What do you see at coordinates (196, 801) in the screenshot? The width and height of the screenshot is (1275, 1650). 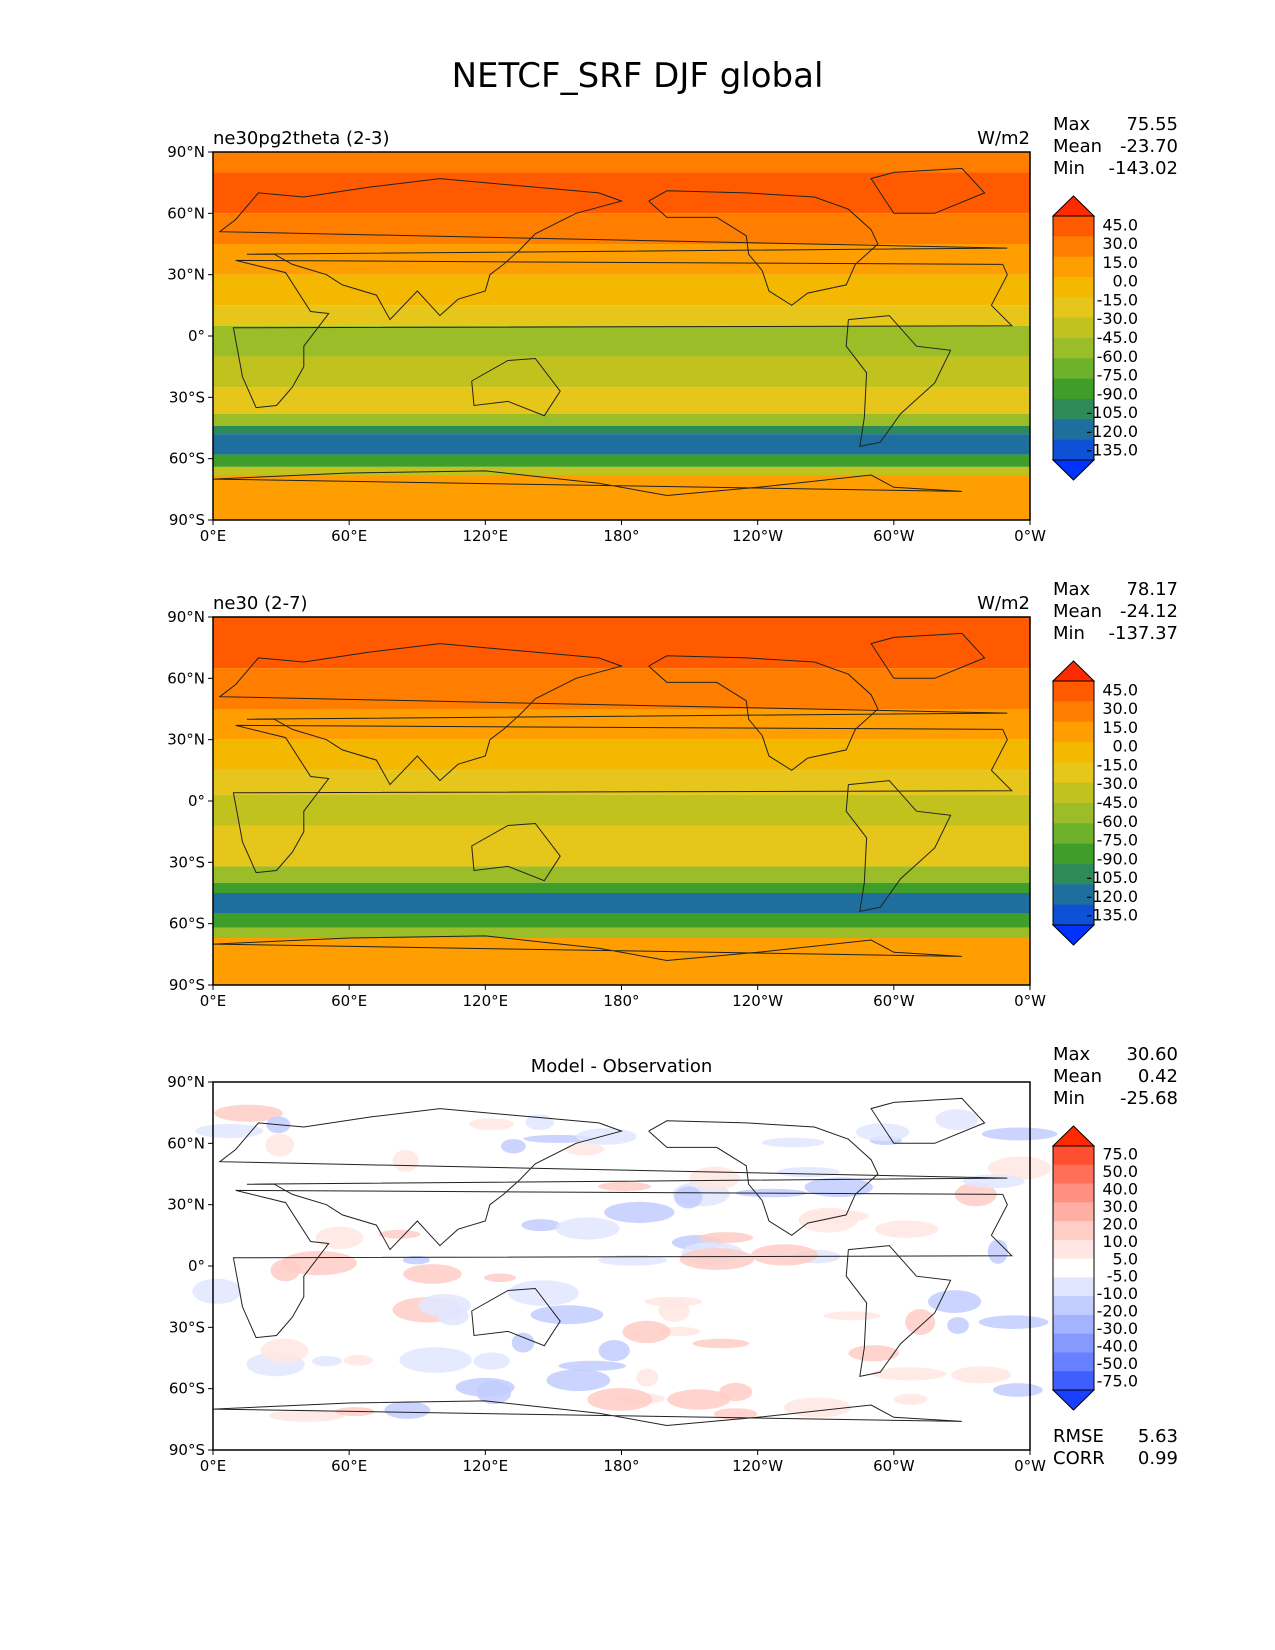 I see `y-tick-label: 0°` at bounding box center [196, 801].